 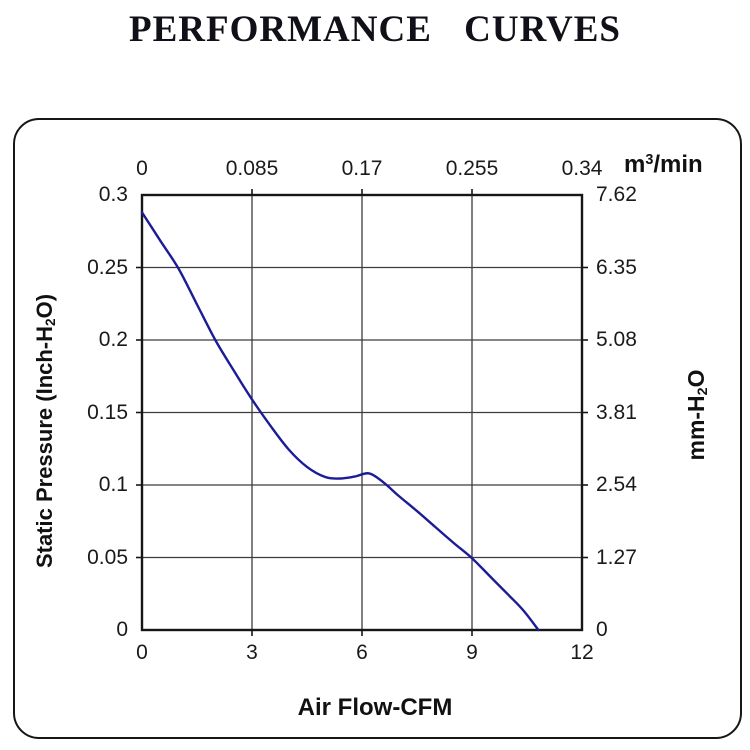 What do you see at coordinates (472, 652) in the screenshot?
I see `bottom-axis-tick-label: 9` at bounding box center [472, 652].